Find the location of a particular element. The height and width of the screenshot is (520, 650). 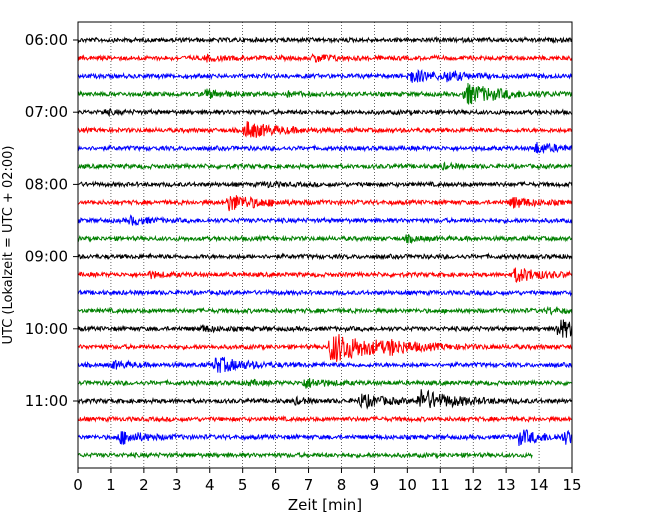

y-axis-label: UTC (Lokalzeit = UTC + 02:00) is located at coordinates (8, 245).